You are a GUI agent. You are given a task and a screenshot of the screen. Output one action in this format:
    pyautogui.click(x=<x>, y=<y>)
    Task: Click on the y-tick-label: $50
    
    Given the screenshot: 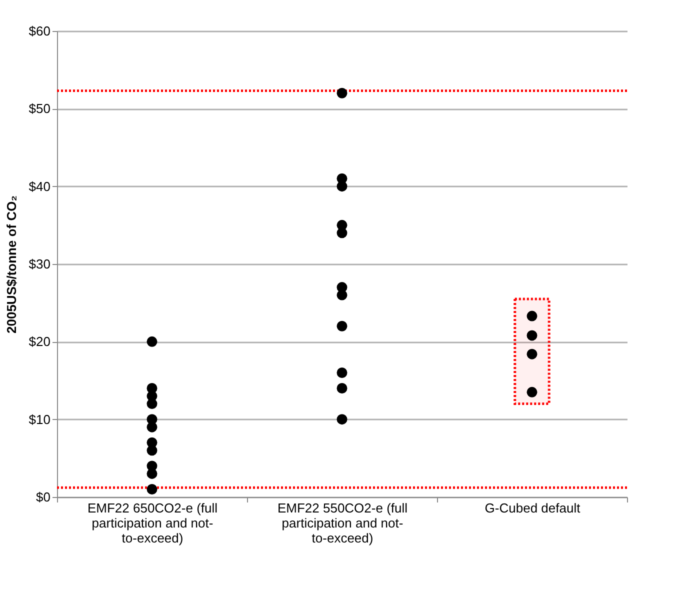 What is the action you would take?
    pyautogui.click(x=39, y=108)
    